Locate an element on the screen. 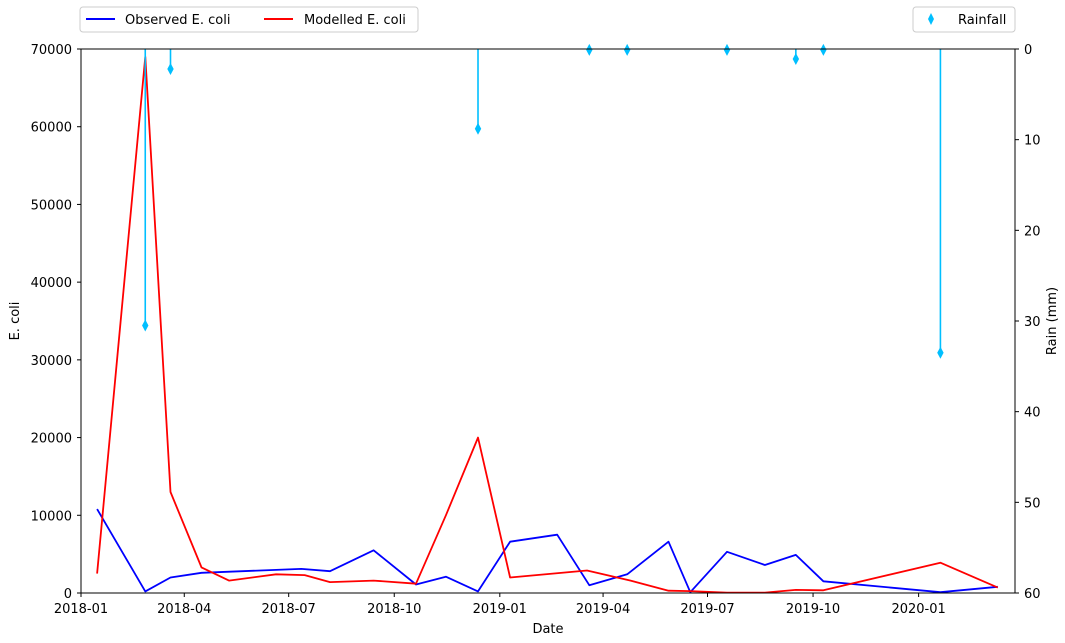 The width and height of the screenshot is (1065, 643). legend-rainfall-label: Rainfall is located at coordinates (982, 20).